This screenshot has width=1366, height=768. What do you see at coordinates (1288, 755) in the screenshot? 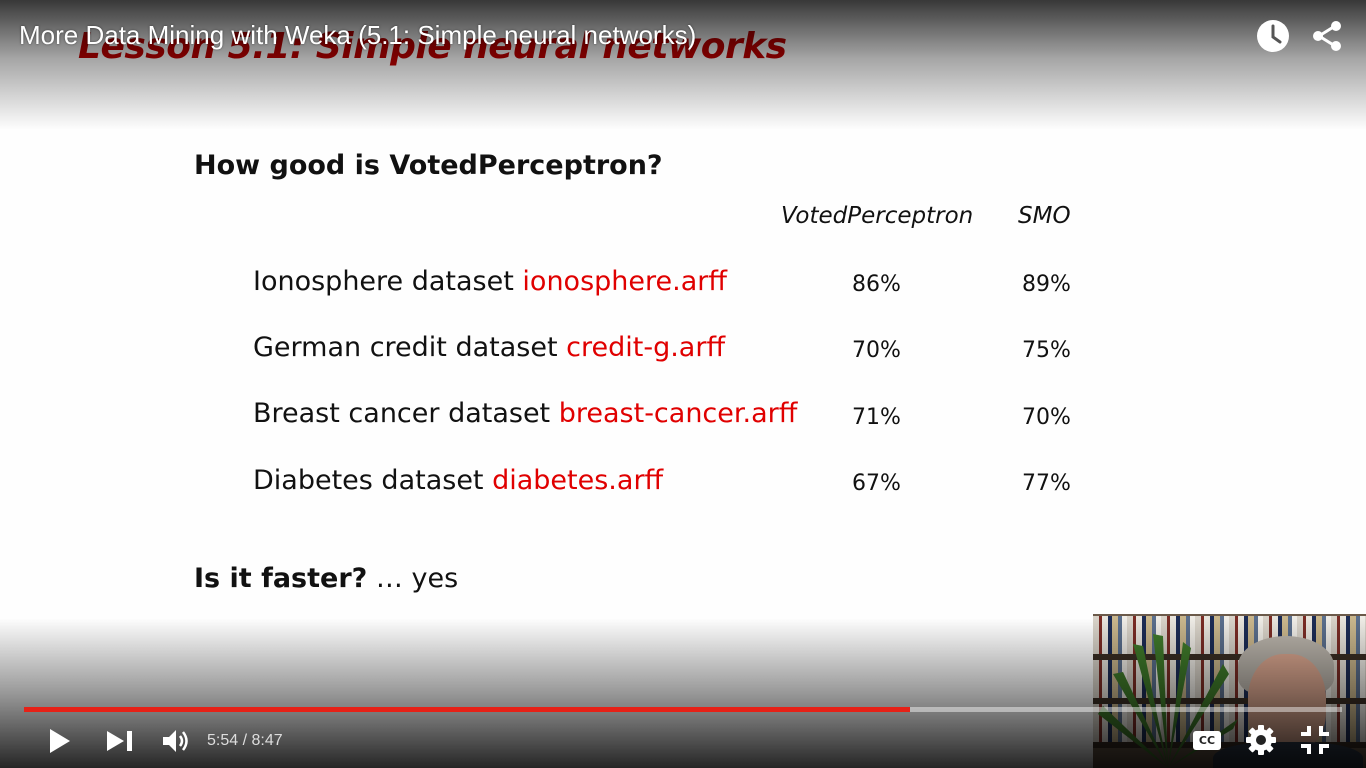
I see `presenter-shirt` at bounding box center [1288, 755].